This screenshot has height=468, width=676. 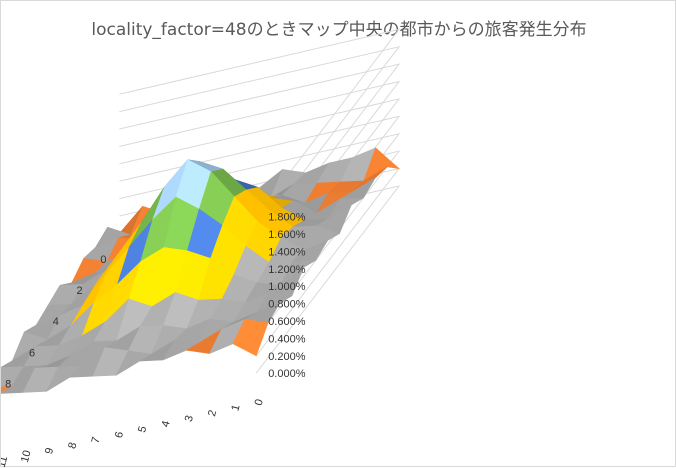 What do you see at coordinates (32, 353) in the screenshot?
I see `y-tick-label: 6` at bounding box center [32, 353].